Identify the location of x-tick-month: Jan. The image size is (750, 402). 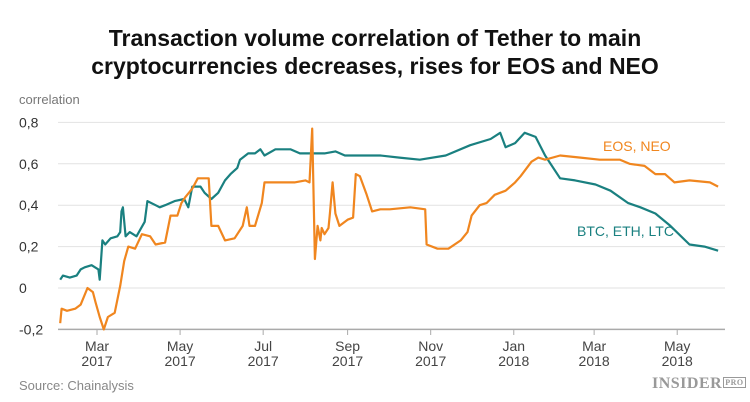
(513, 346).